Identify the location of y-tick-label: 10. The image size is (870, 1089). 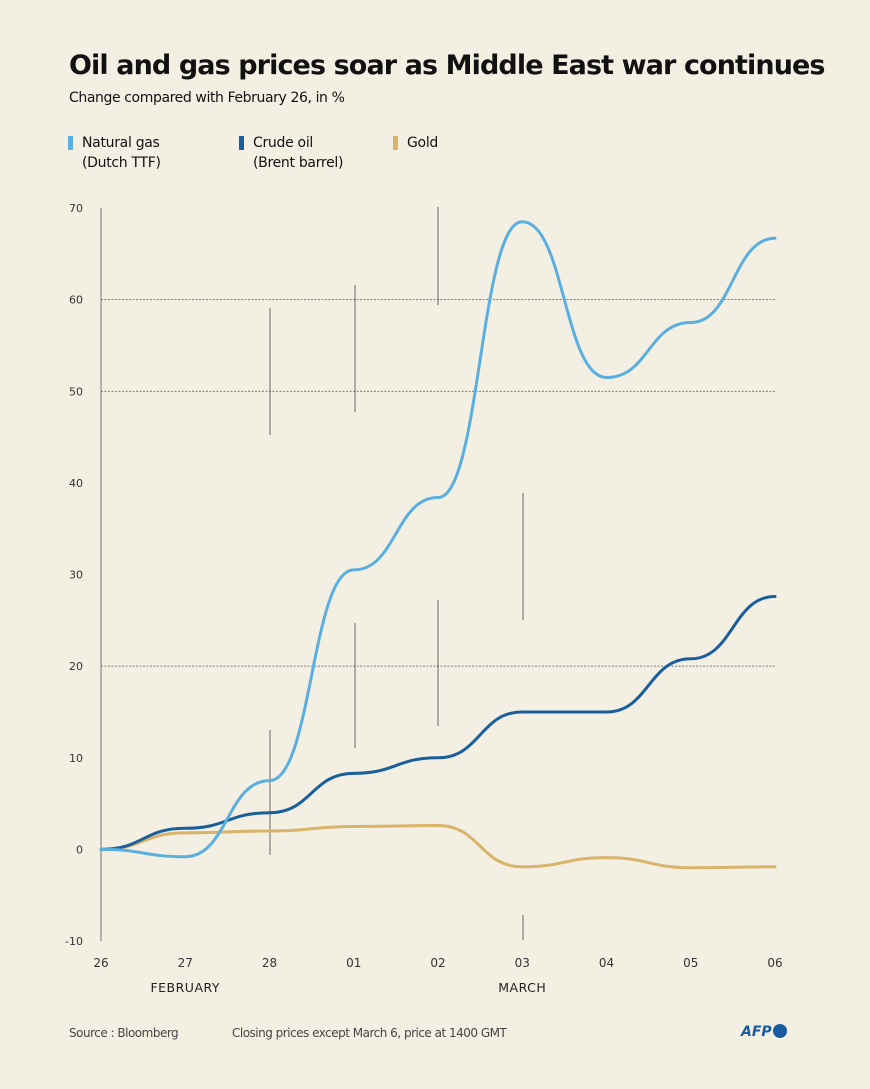
(76, 758).